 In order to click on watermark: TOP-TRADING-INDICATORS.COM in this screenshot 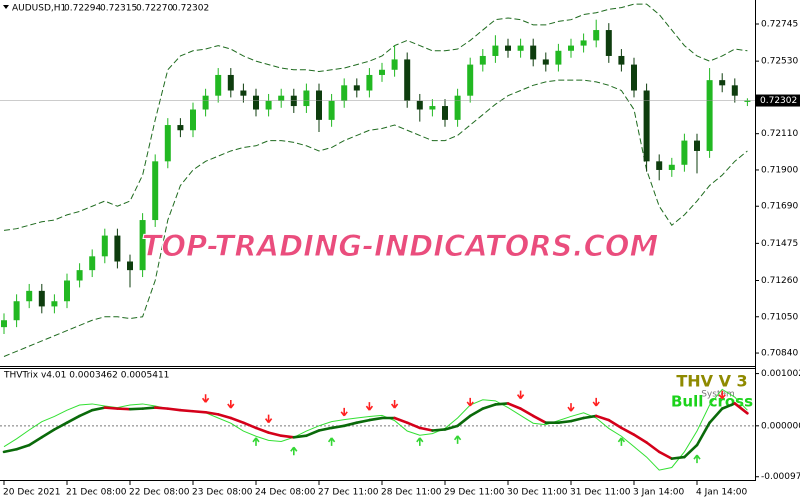, I will do `click(400, 246)`.